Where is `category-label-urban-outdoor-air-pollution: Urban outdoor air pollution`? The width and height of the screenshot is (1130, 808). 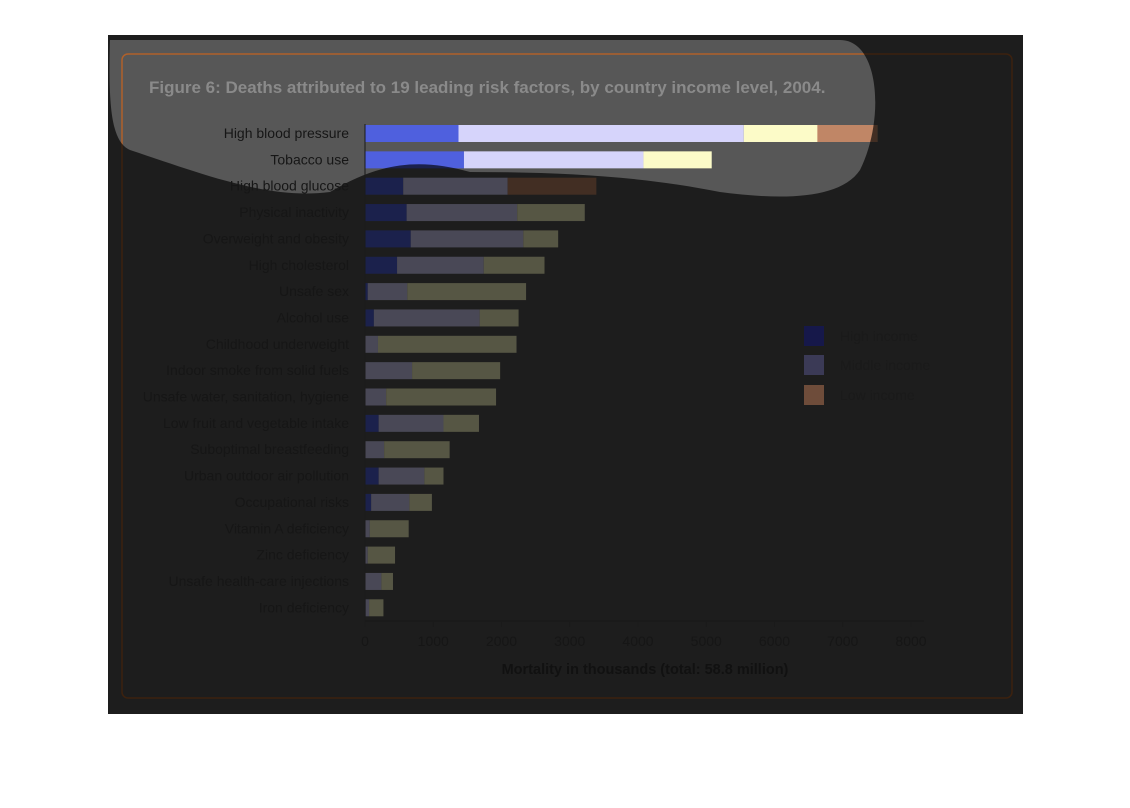
category-label-urban-outdoor-air-pollution: Urban outdoor air pollution is located at coordinates (266, 476).